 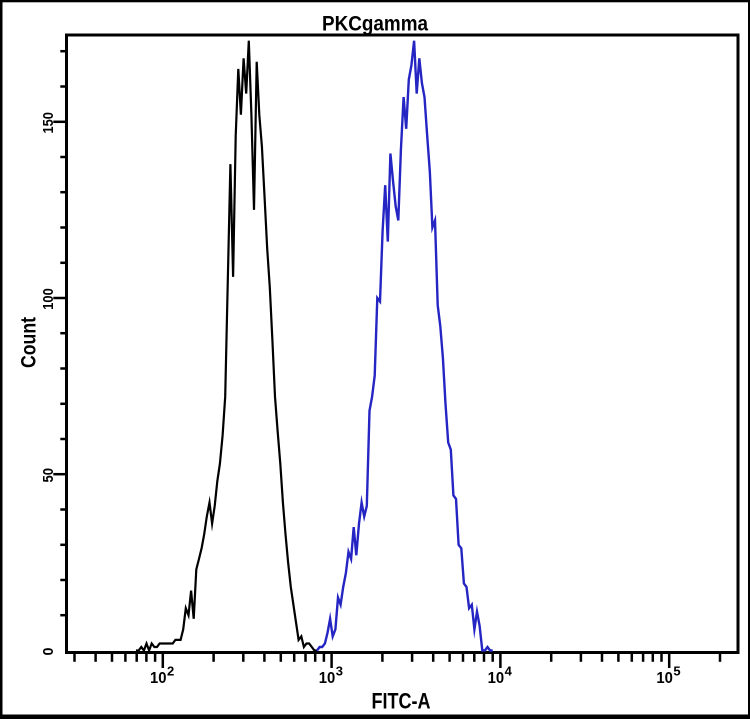 I want to click on svg-text: 4, so click(x=509, y=670).